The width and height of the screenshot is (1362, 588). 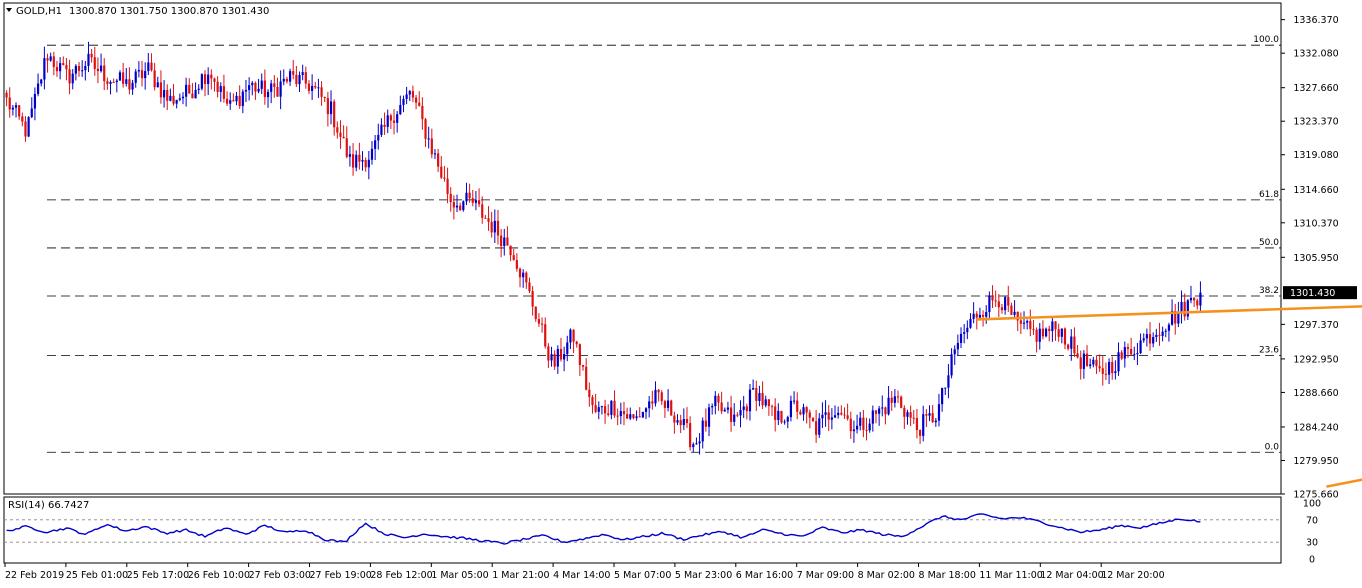 I want to click on rsi-pane-frame, so click(x=642, y=530).